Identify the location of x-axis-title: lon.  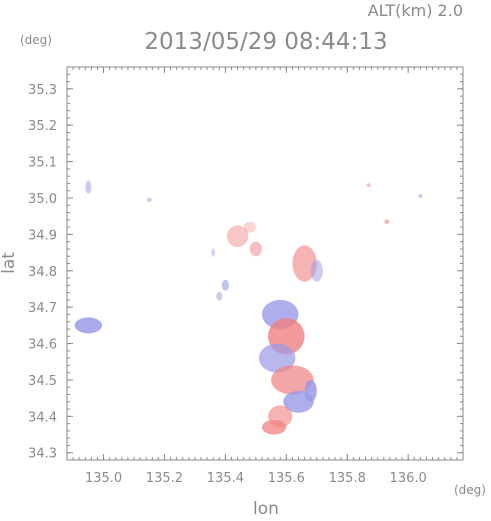
(266, 509).